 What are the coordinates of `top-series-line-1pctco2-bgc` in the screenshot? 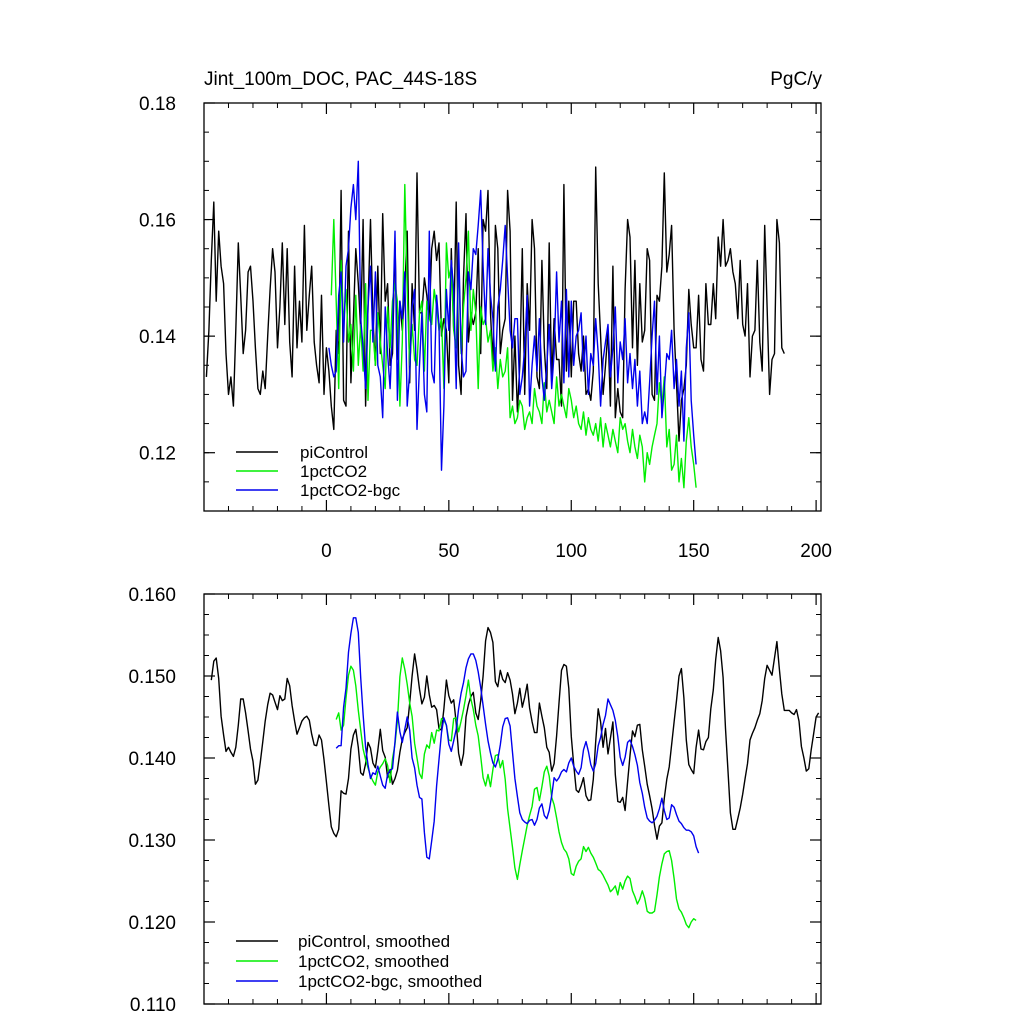 It's located at (512, 315).